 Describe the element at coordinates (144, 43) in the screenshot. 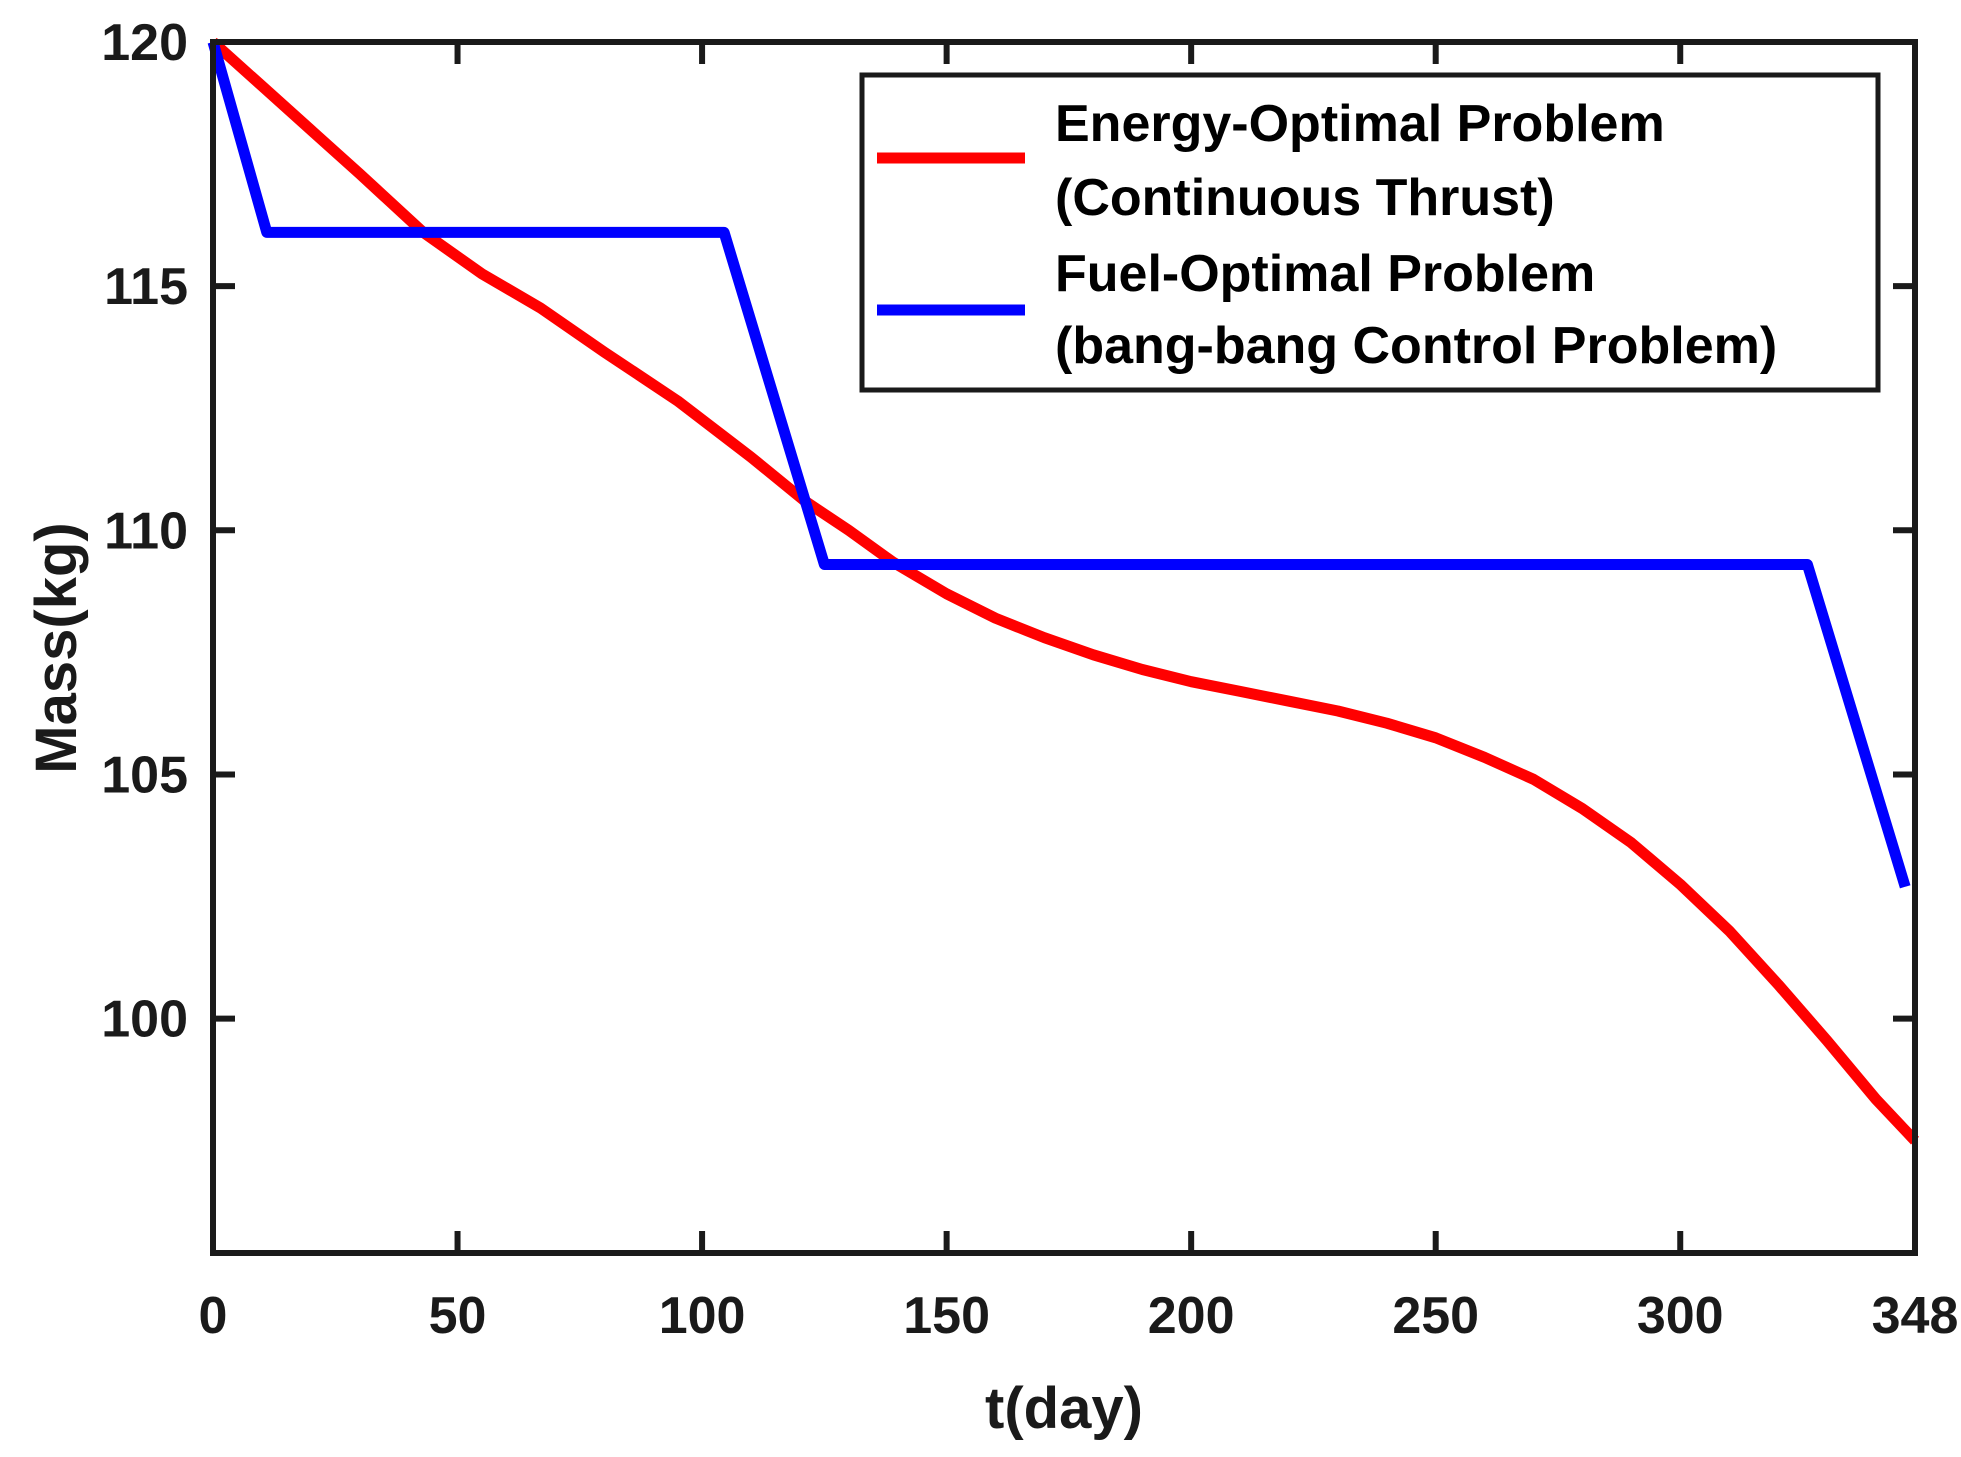

I see `tick-label: 120` at that location.